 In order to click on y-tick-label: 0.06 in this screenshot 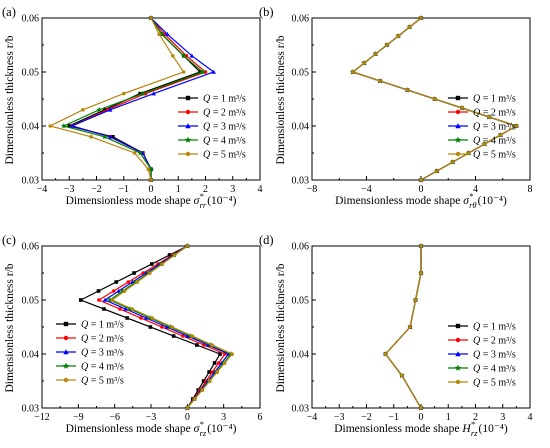, I will do `click(301, 19)`.